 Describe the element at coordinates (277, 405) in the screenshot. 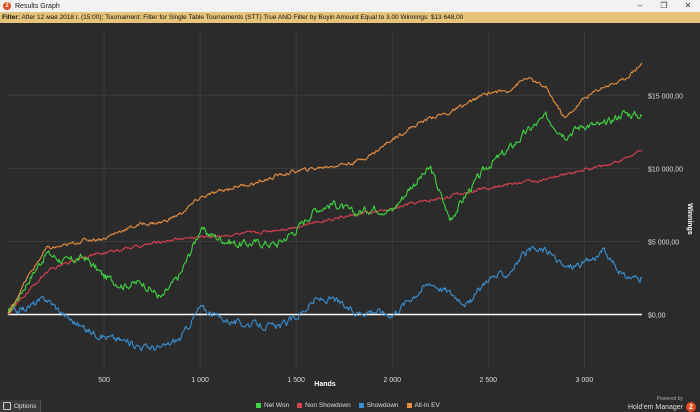

I see `legend-label: Net Won` at that location.